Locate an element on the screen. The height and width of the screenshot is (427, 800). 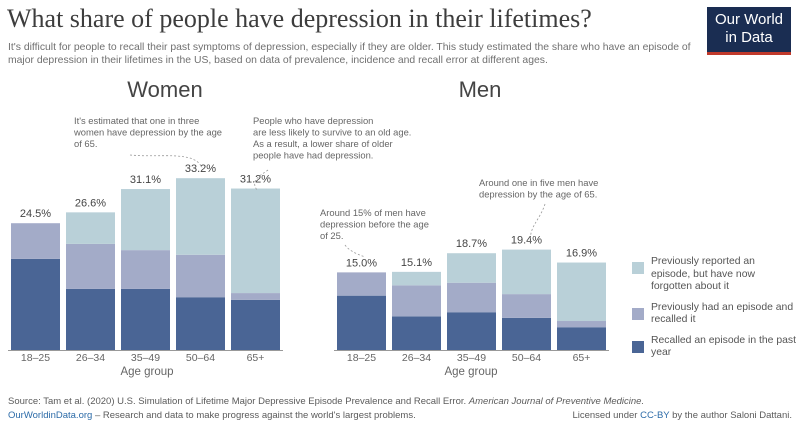
women-tick-label: 35–49 is located at coordinates (145, 358).